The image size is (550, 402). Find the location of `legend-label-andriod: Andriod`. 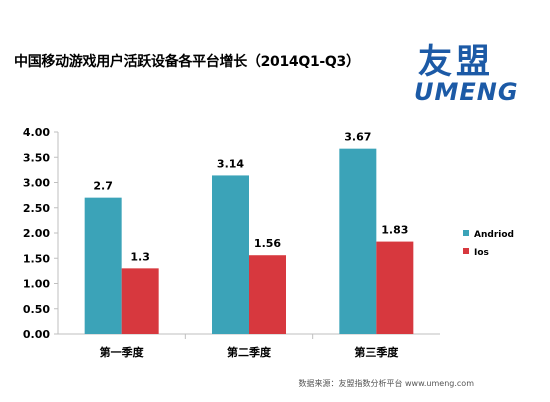

legend-label-andriod: Andriod is located at coordinates (494, 235).